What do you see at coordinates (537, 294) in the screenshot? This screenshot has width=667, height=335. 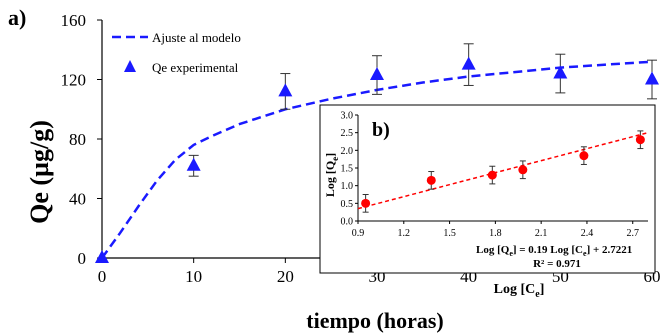 I see `inset-x-label-sub: e` at bounding box center [537, 294].